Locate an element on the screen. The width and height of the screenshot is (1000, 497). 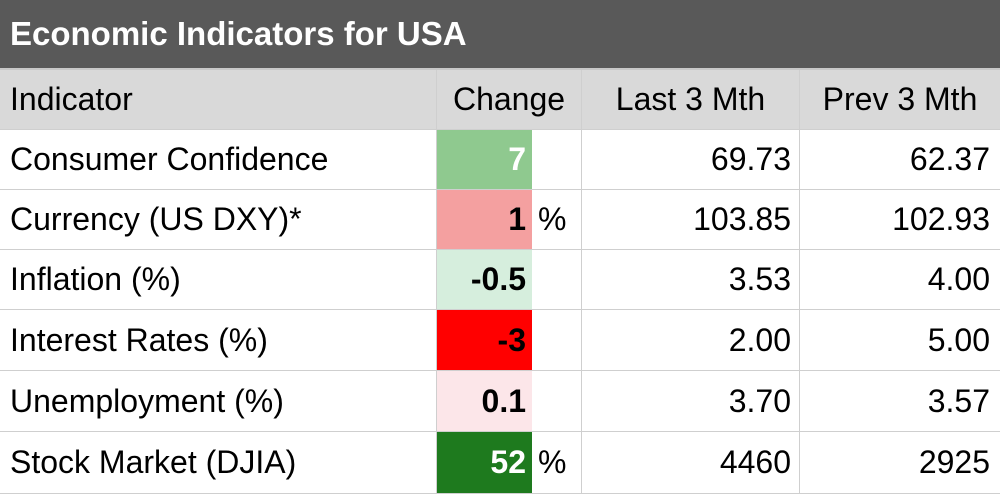
last-3-mth-value: 3.53 is located at coordinates (691, 279).